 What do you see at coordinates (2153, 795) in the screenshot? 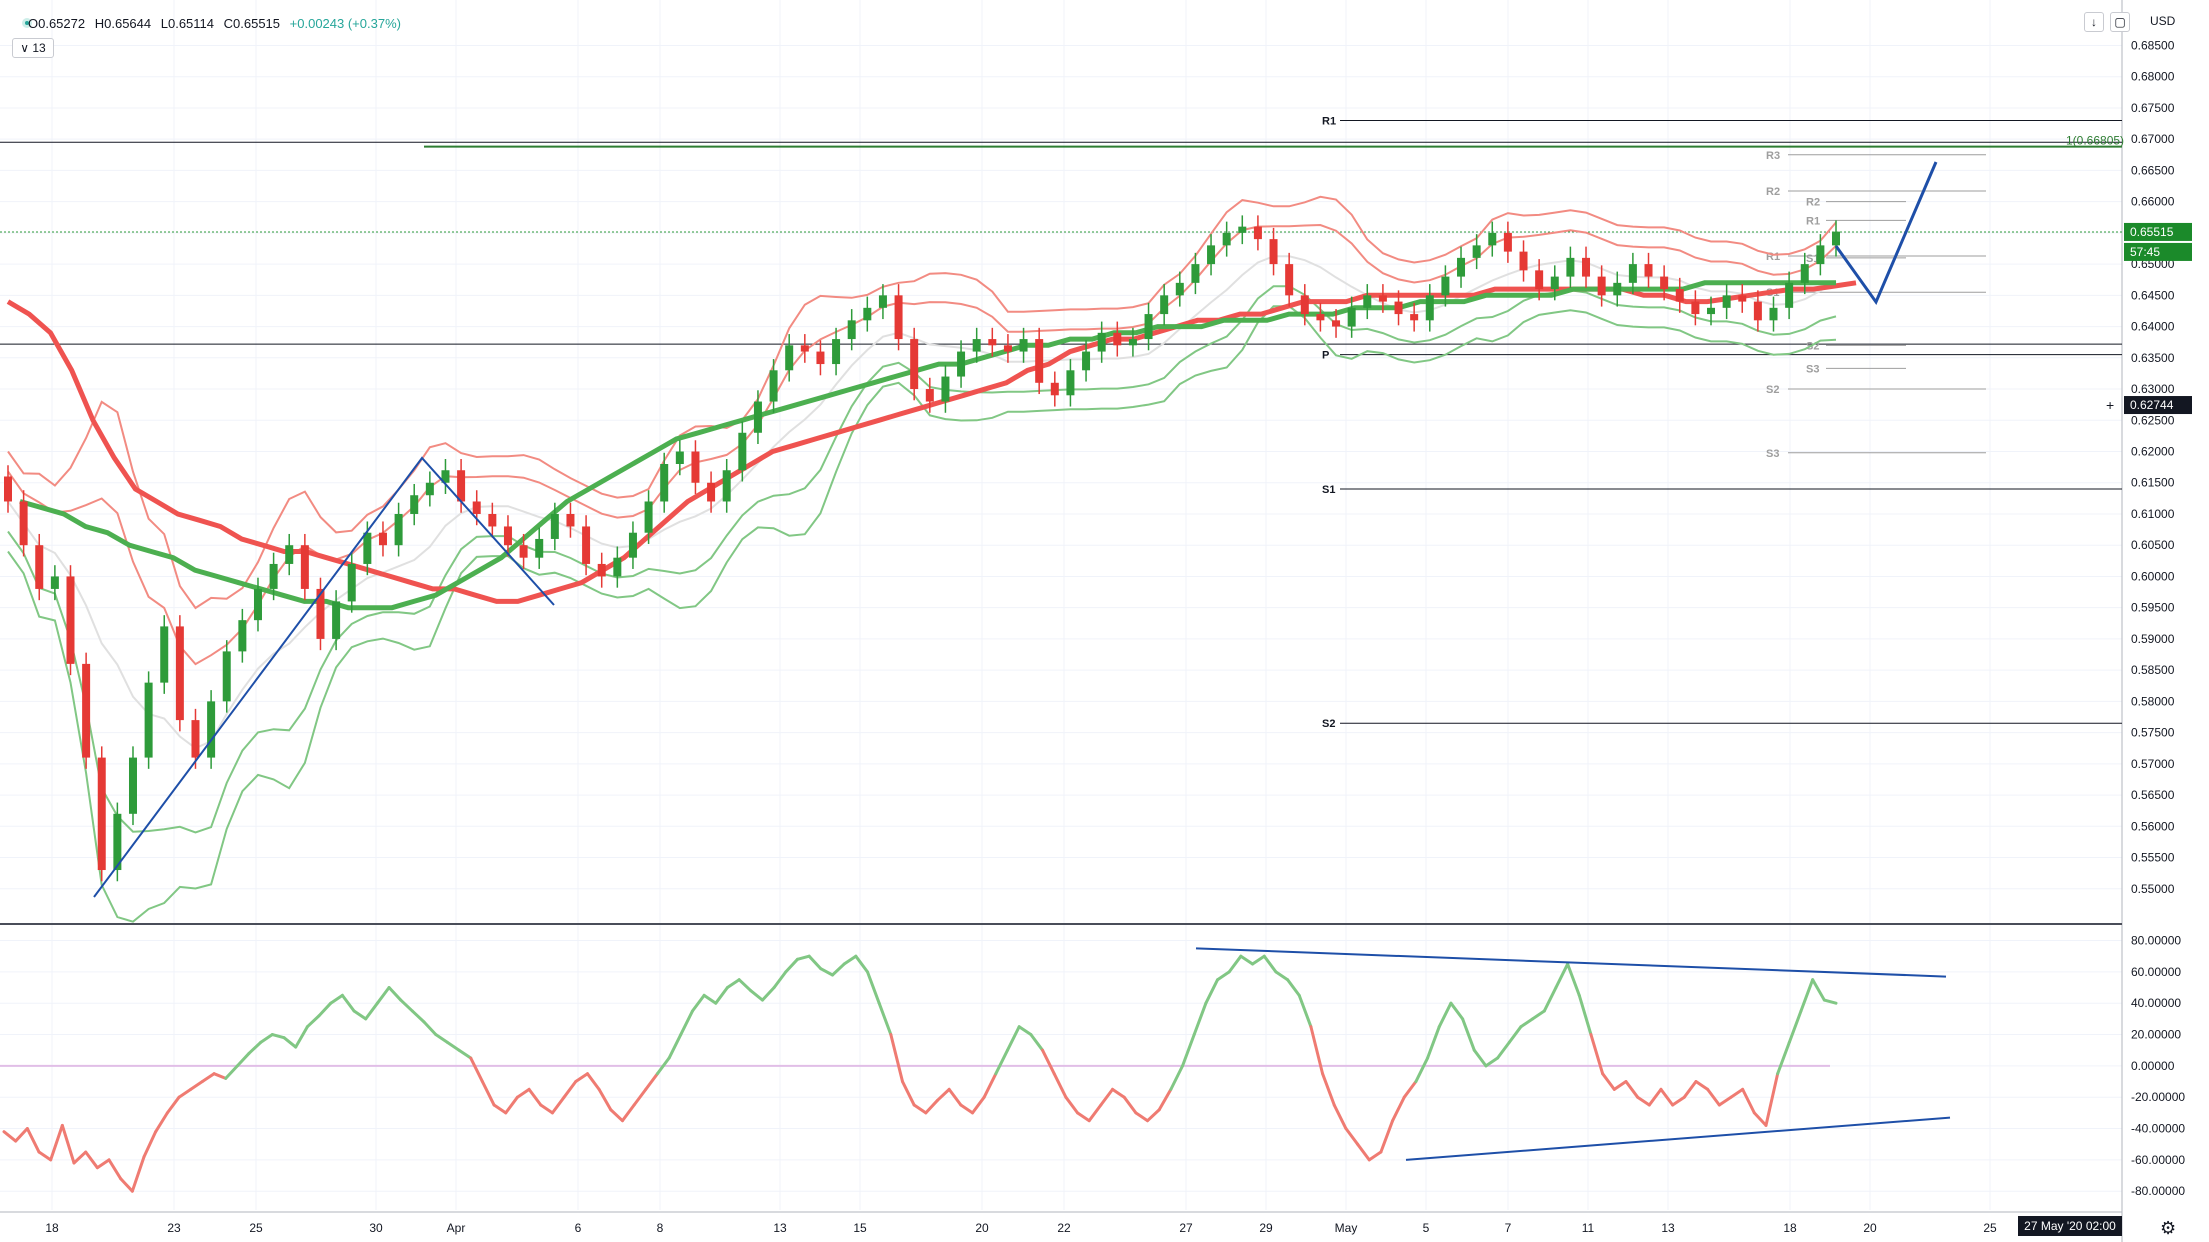
I see `y-tick-label: 0.56500` at bounding box center [2153, 795].